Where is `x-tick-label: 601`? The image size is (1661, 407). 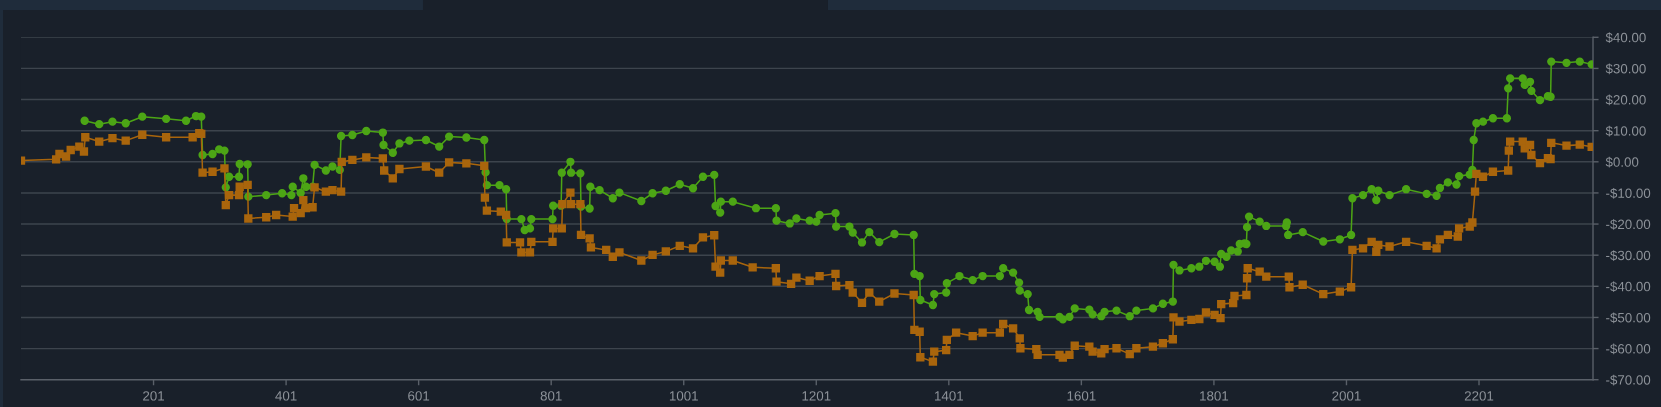
x-tick-label: 601 is located at coordinates (419, 396).